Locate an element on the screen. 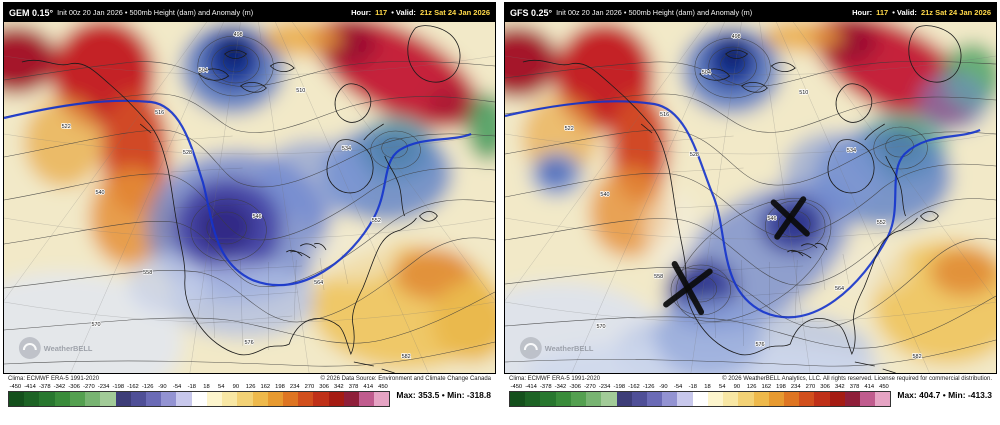 The width and height of the screenshot is (1000, 425). model-name: GEM 0.15° is located at coordinates (31, 12).